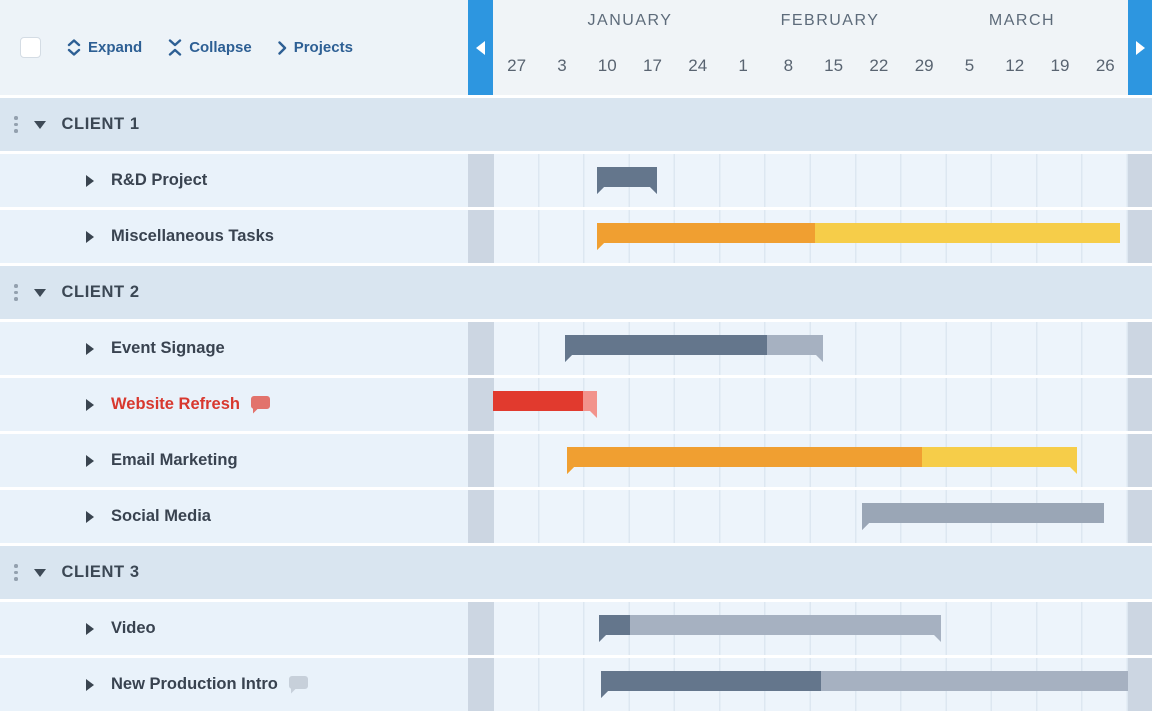 The image size is (1152, 711). I want to click on task-row: New Production Intro, so click(576, 683).